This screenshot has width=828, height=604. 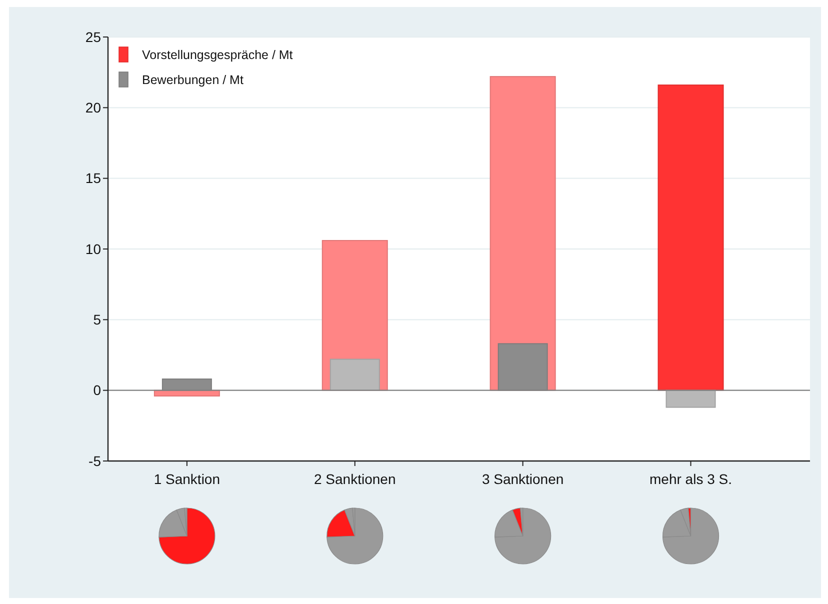 I want to click on y-tick-label: 0, so click(x=97, y=390).